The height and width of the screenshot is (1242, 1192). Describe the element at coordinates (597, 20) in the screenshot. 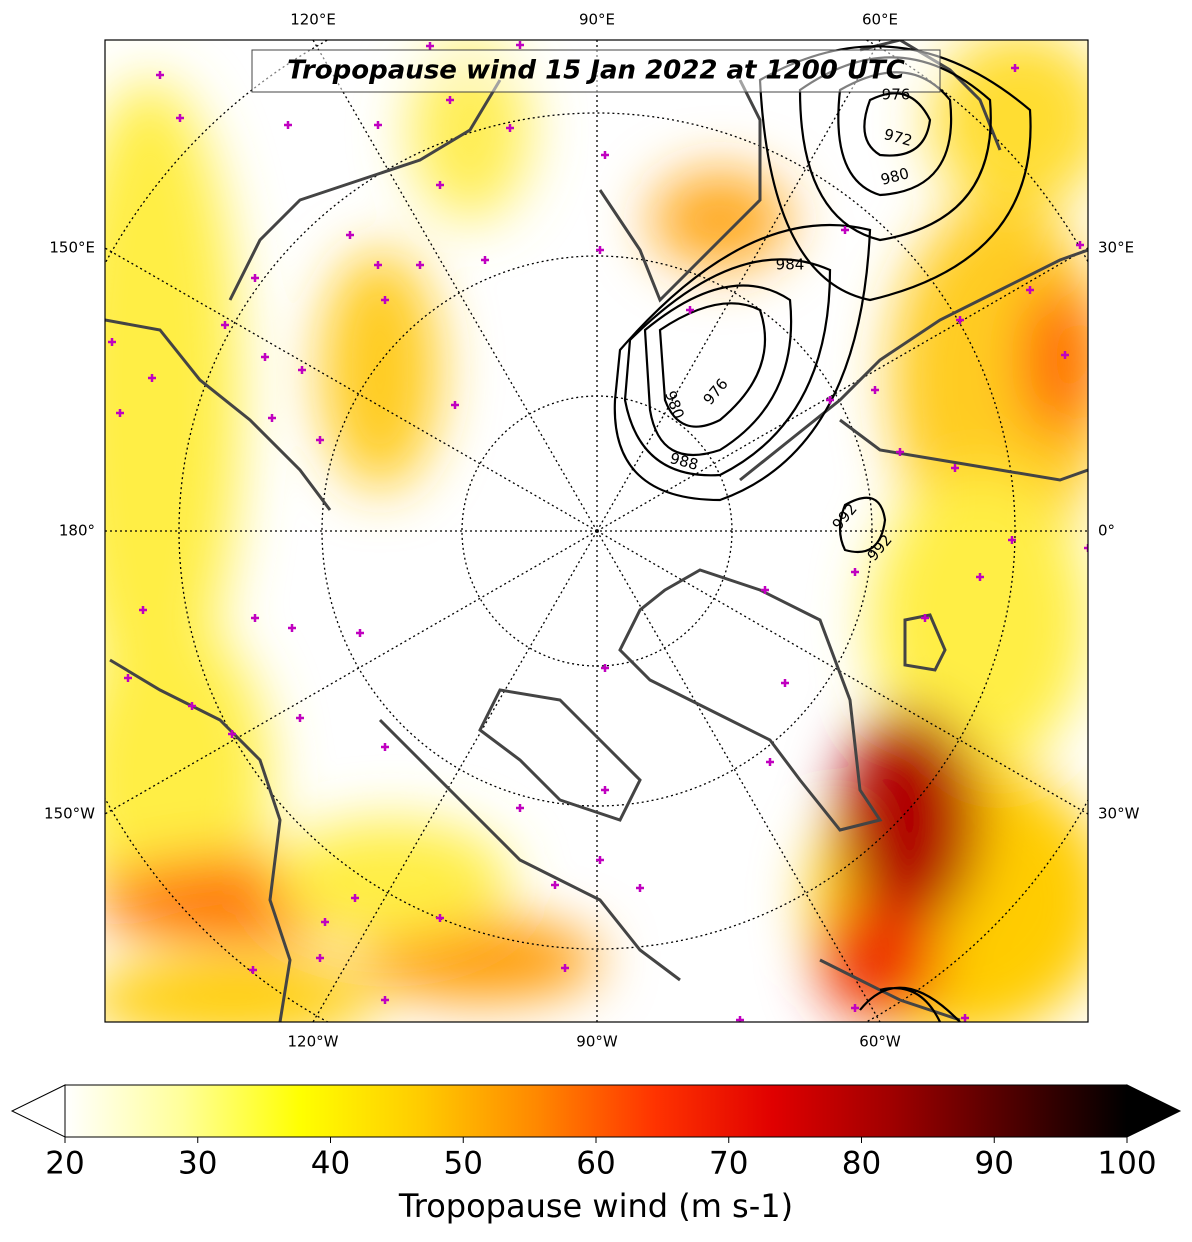

I see `longitude-label: 90°E` at that location.